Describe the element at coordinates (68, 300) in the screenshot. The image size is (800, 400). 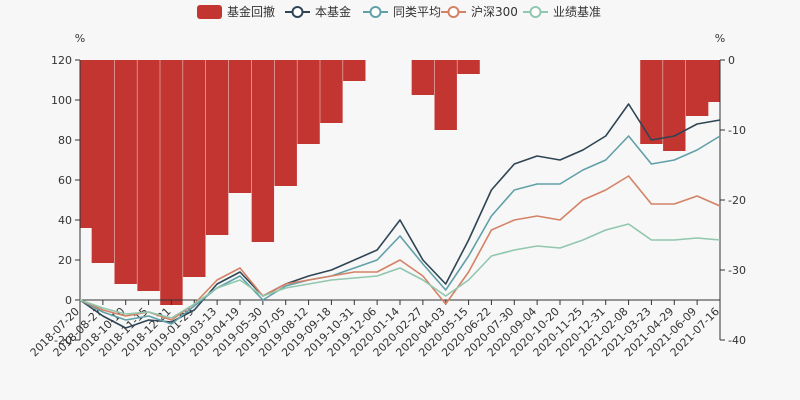
I see `left-axis-tick-label: 0` at that location.